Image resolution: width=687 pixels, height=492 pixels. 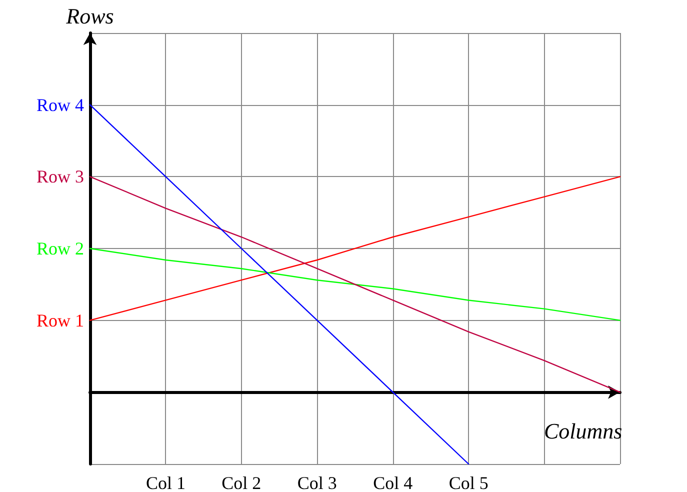 I want to click on x-tick-label: Col 2, so click(x=242, y=482).